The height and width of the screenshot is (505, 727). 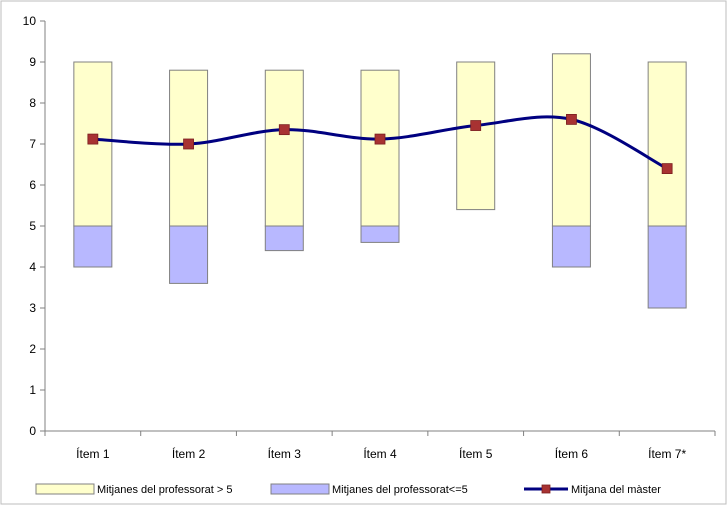 I want to click on y-tick-label-6: 6, so click(x=32, y=185).